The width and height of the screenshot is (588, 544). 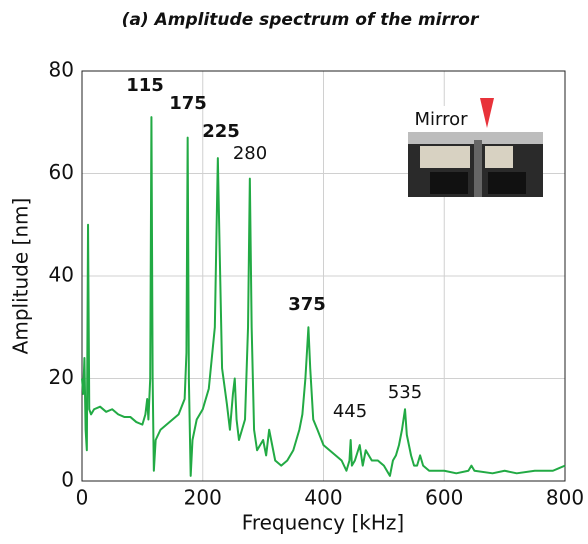 What do you see at coordinates (61, 377) in the screenshot?
I see `y-tick-label: 20` at bounding box center [61, 377].